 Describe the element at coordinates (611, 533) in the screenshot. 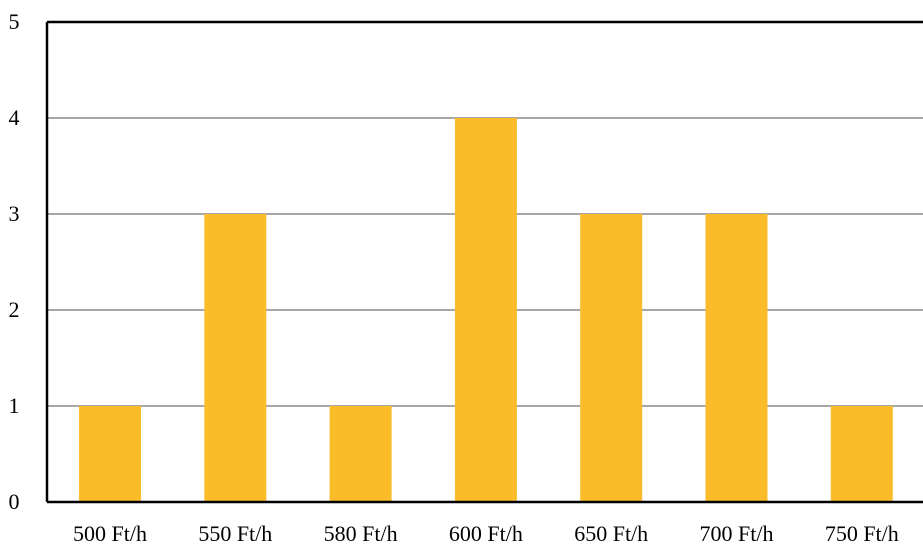

I see `x-tick-label: 650 Ft/h` at that location.